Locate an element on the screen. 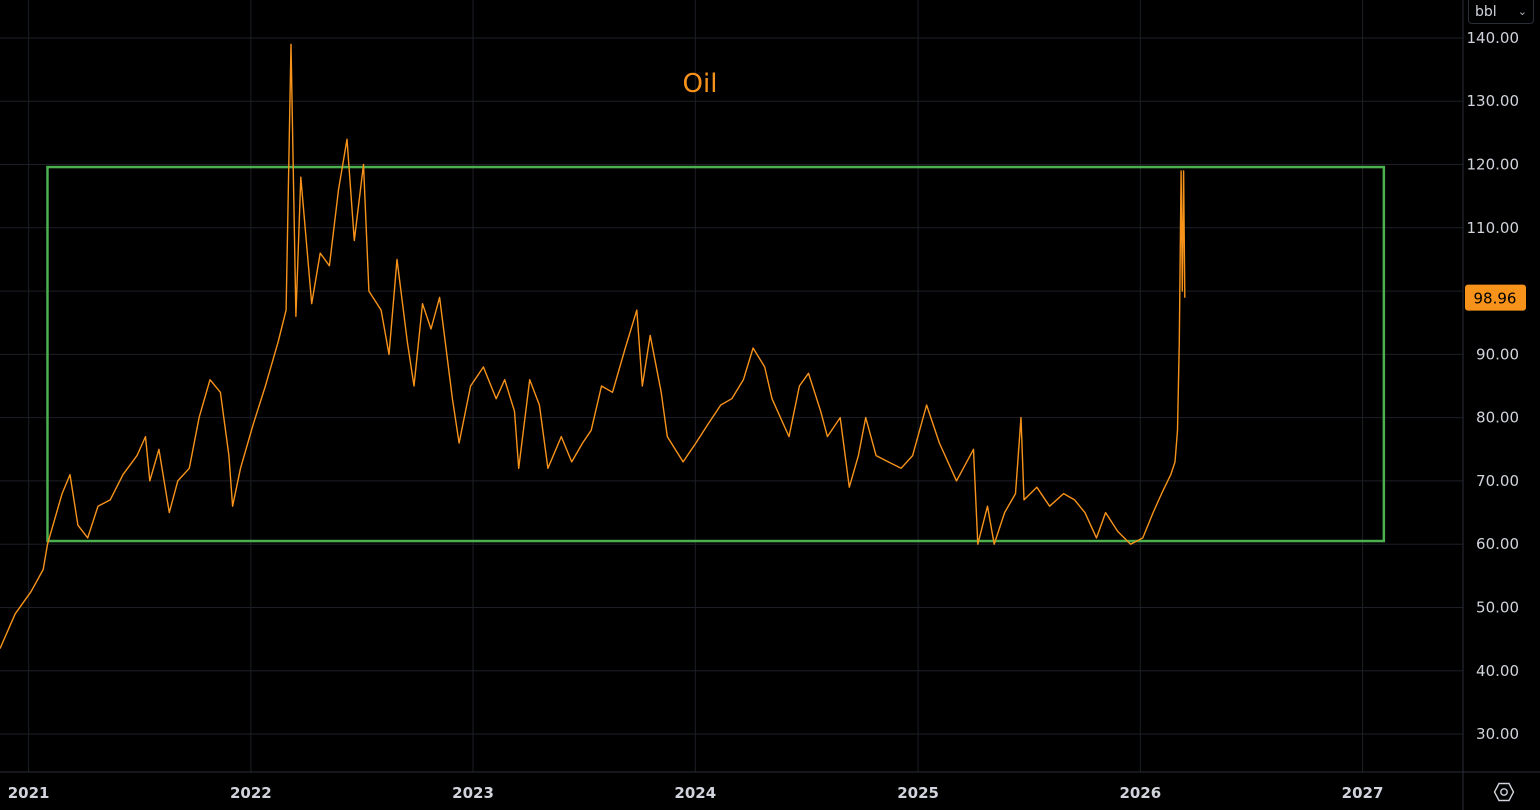  y-tick-label: 50.00 is located at coordinates (1497, 607).